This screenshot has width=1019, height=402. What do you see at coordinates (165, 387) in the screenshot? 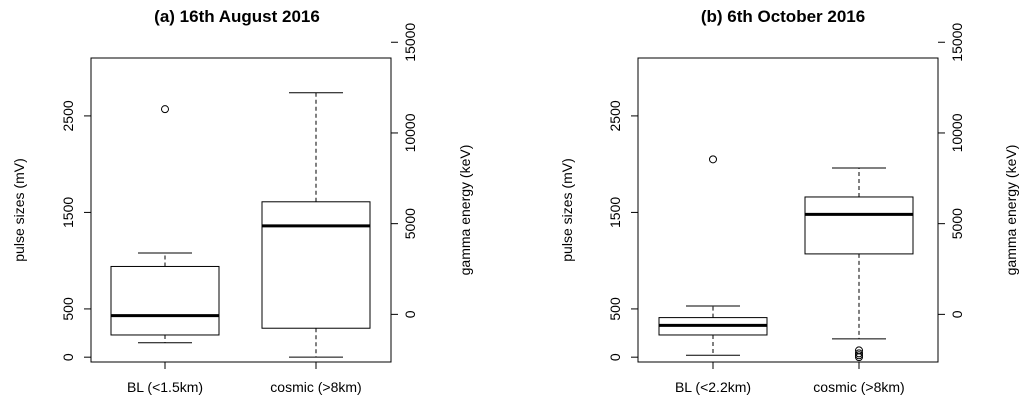
I see `x-axis-category-label: BL (<1.5km)` at bounding box center [165, 387].